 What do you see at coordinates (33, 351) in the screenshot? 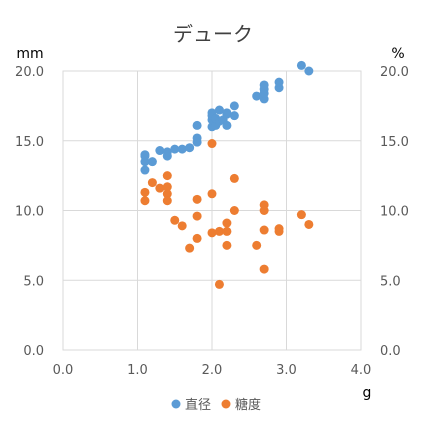
I see `y-tick-label-left: 0.0` at bounding box center [33, 351].